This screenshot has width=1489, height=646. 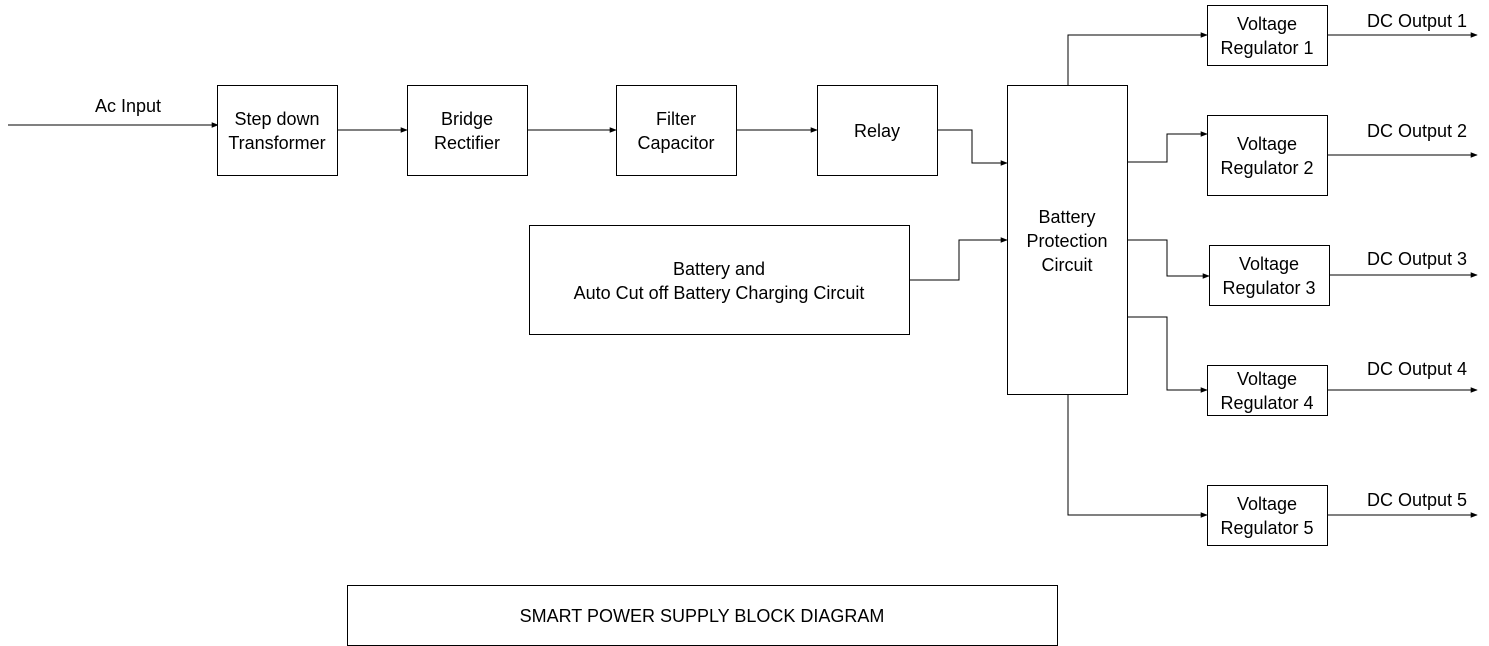 What do you see at coordinates (1266, 403) in the screenshot?
I see `voltage-regulator-4-line-2: Regulator 4` at bounding box center [1266, 403].